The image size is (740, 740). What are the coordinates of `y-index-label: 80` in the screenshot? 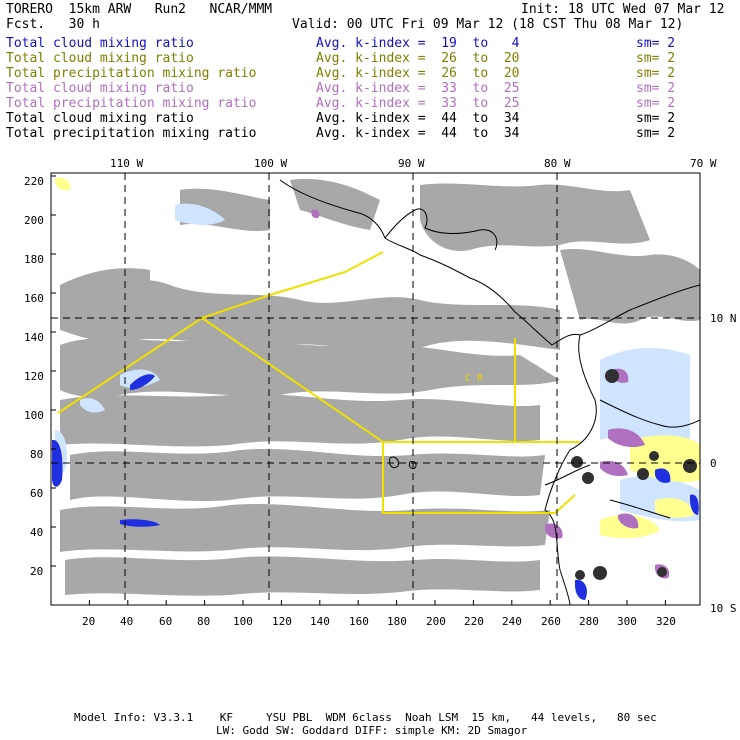 It's located at (37, 454).